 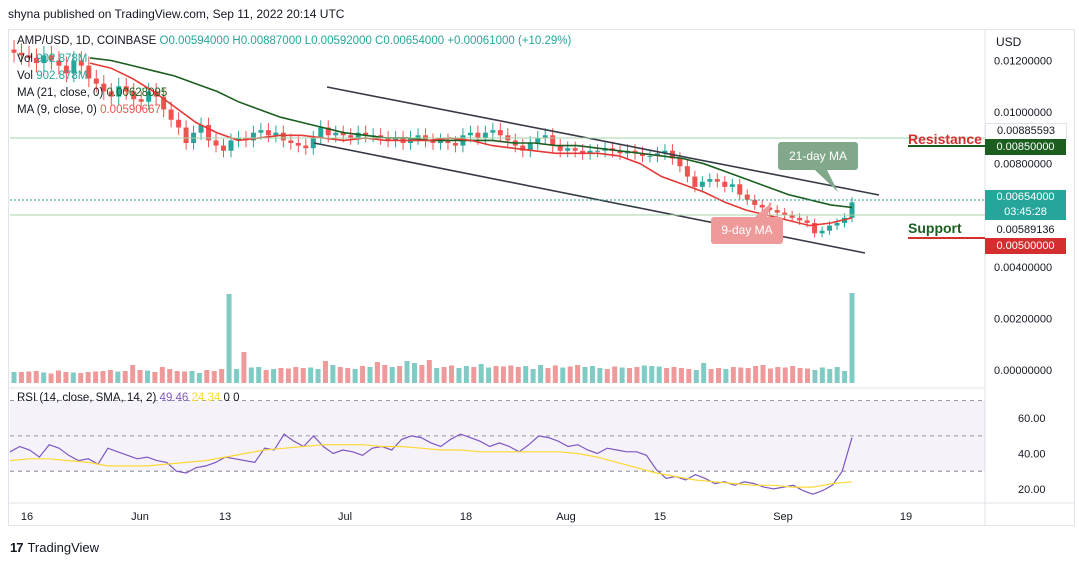 What do you see at coordinates (194, 41) in the screenshot?
I see `legend-open: O0.00594000` at bounding box center [194, 41].